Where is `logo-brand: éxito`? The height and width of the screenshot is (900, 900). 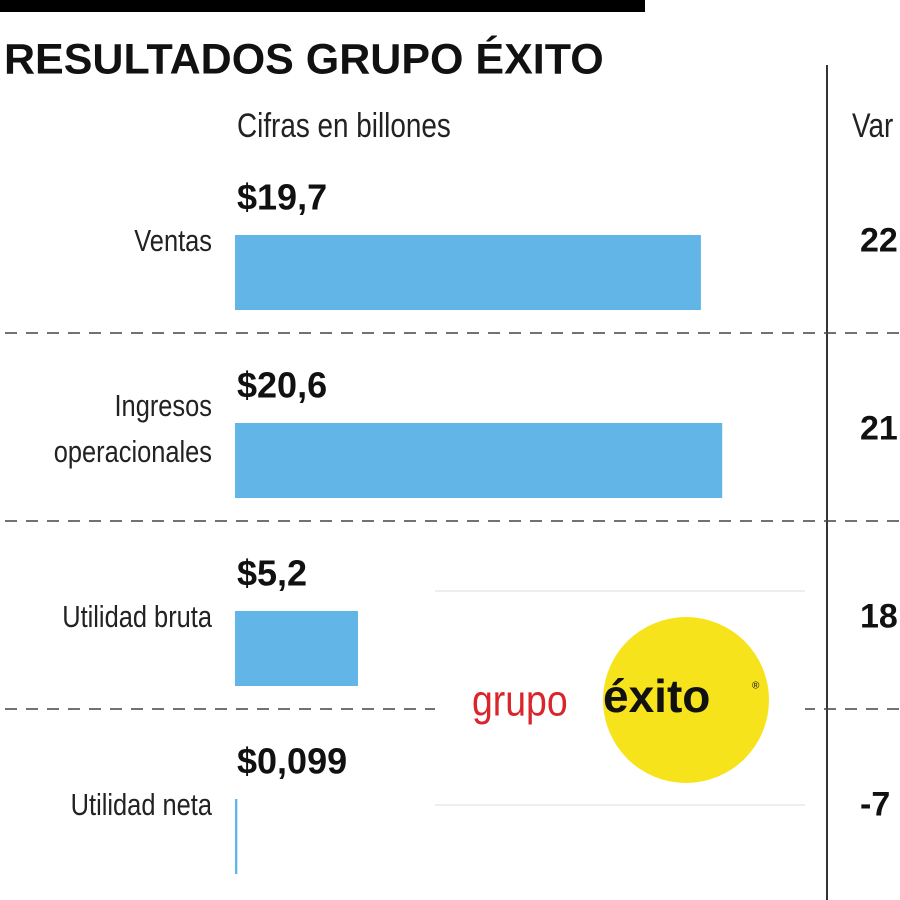 logo-brand: éxito is located at coordinates (656, 696).